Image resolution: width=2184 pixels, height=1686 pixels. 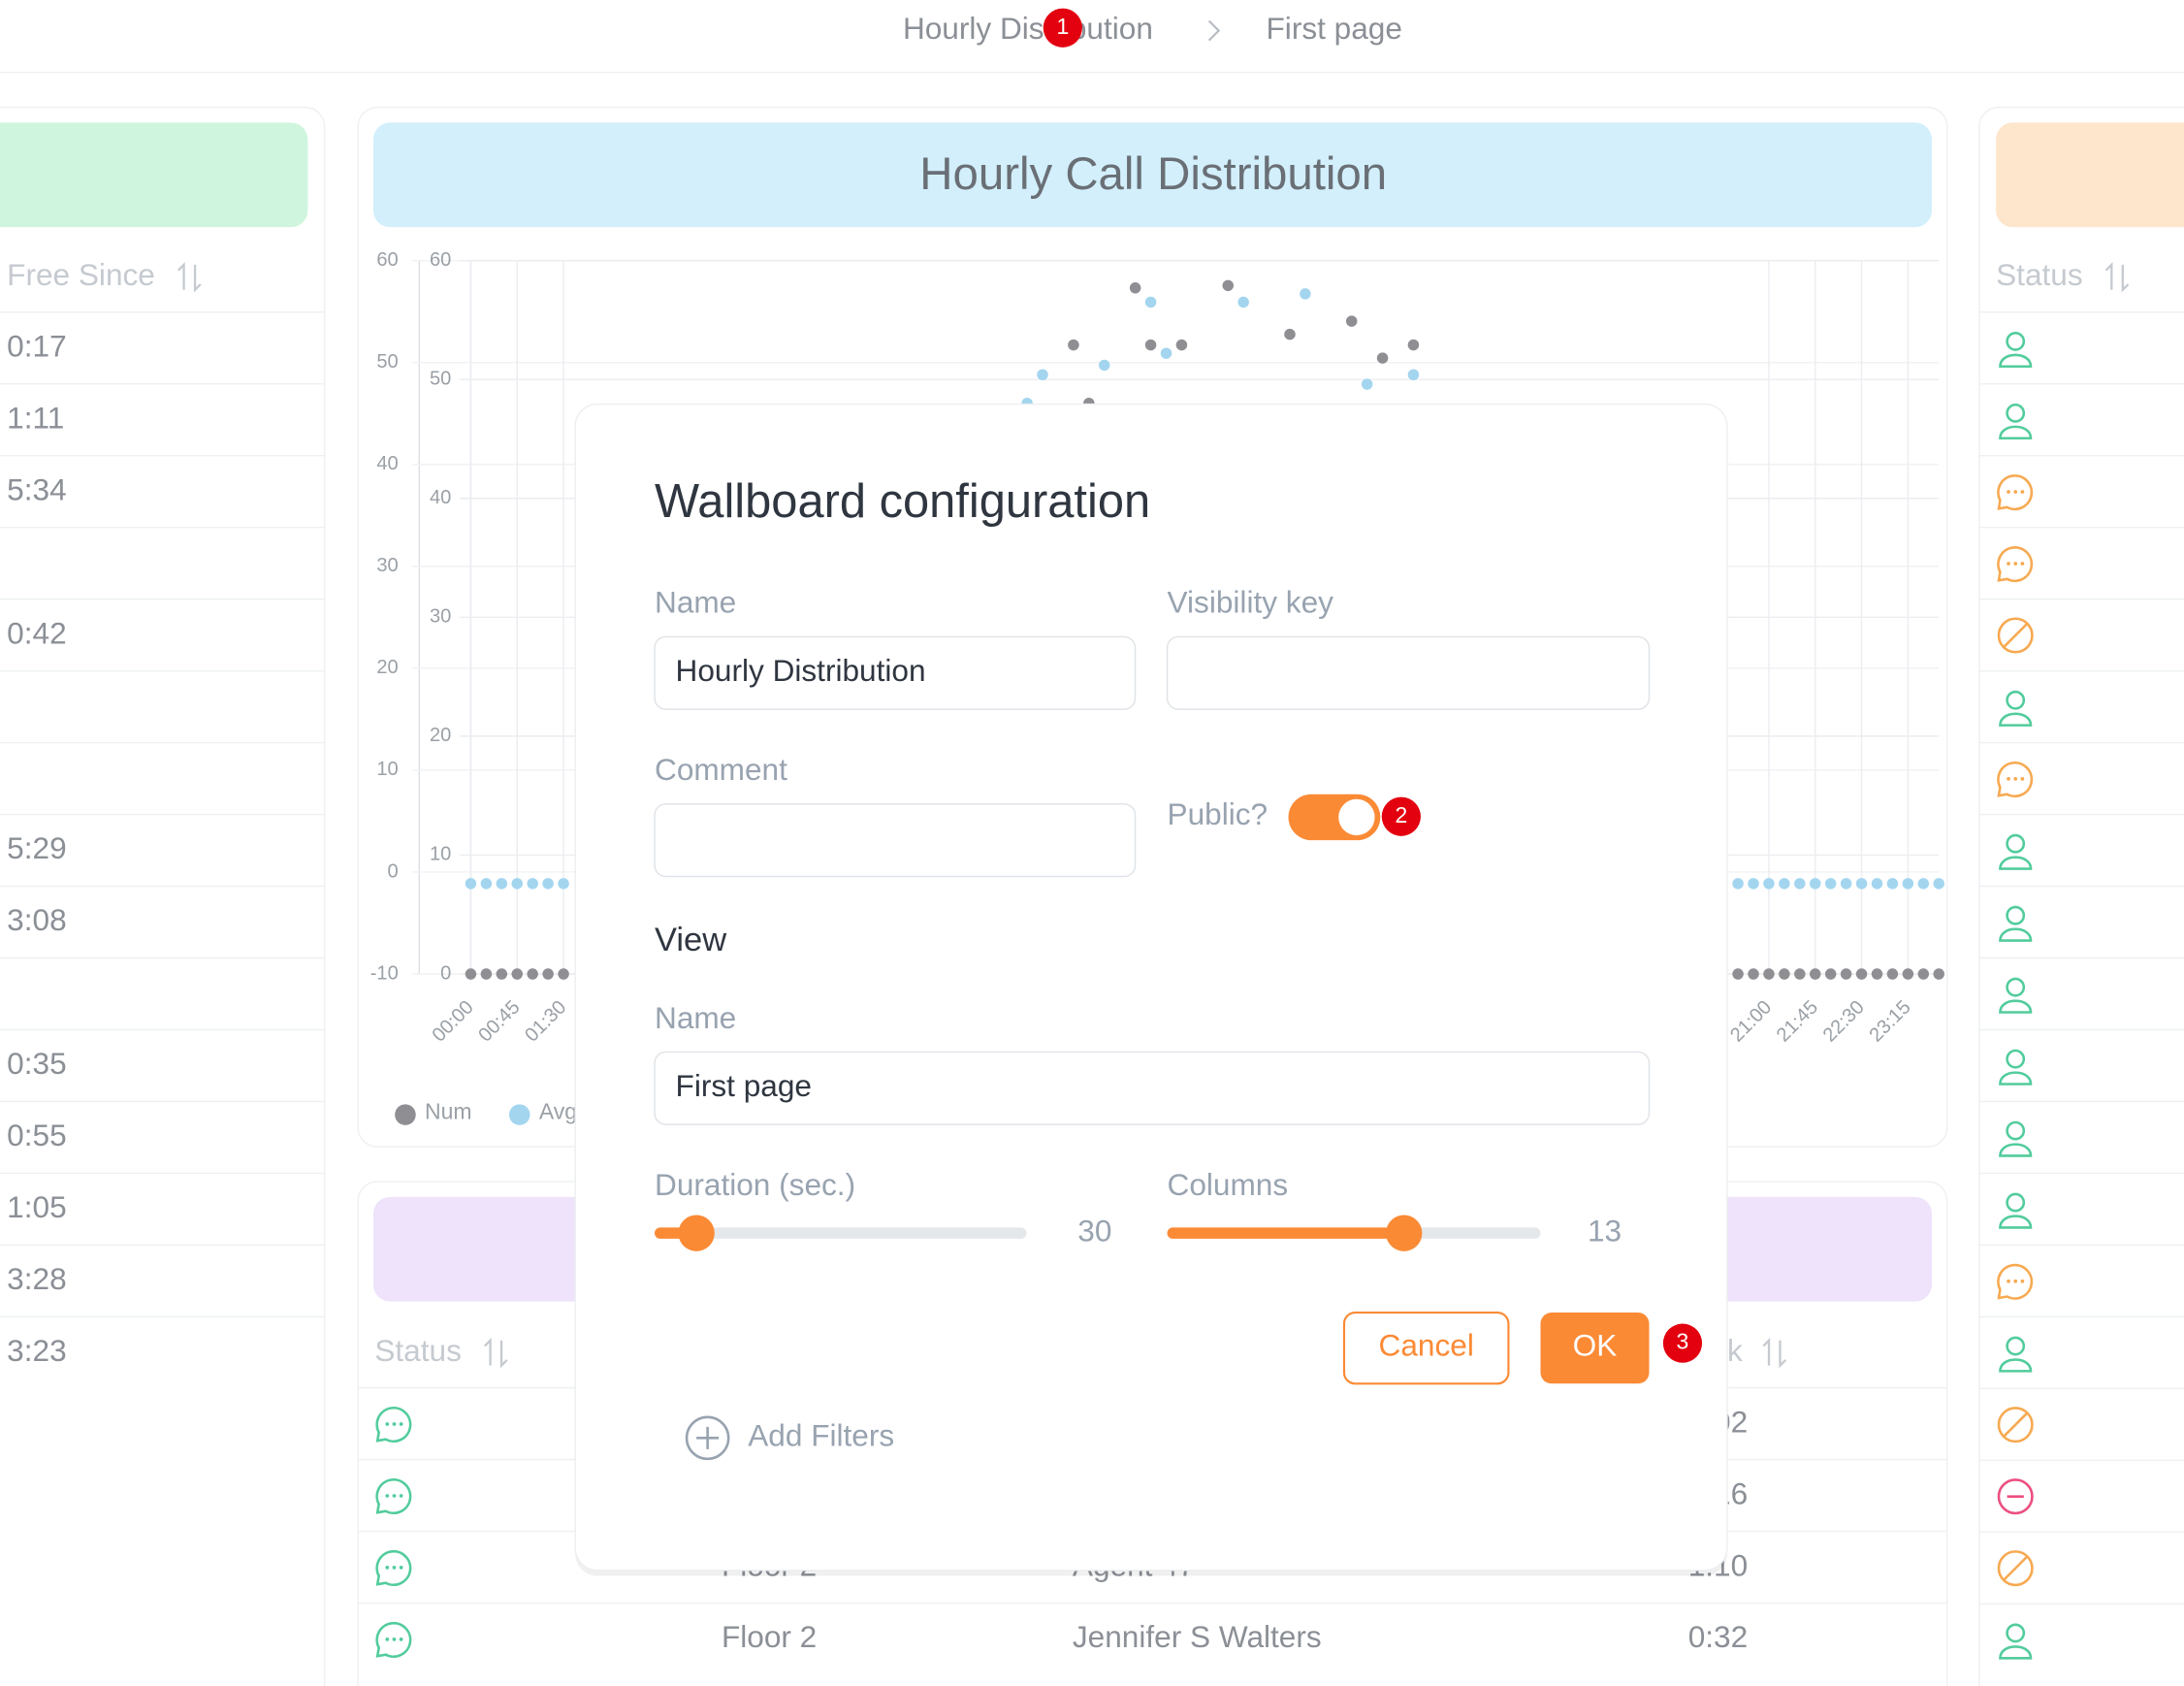 I want to click on table-cell: 0:32, so click(x=1718, y=1636).